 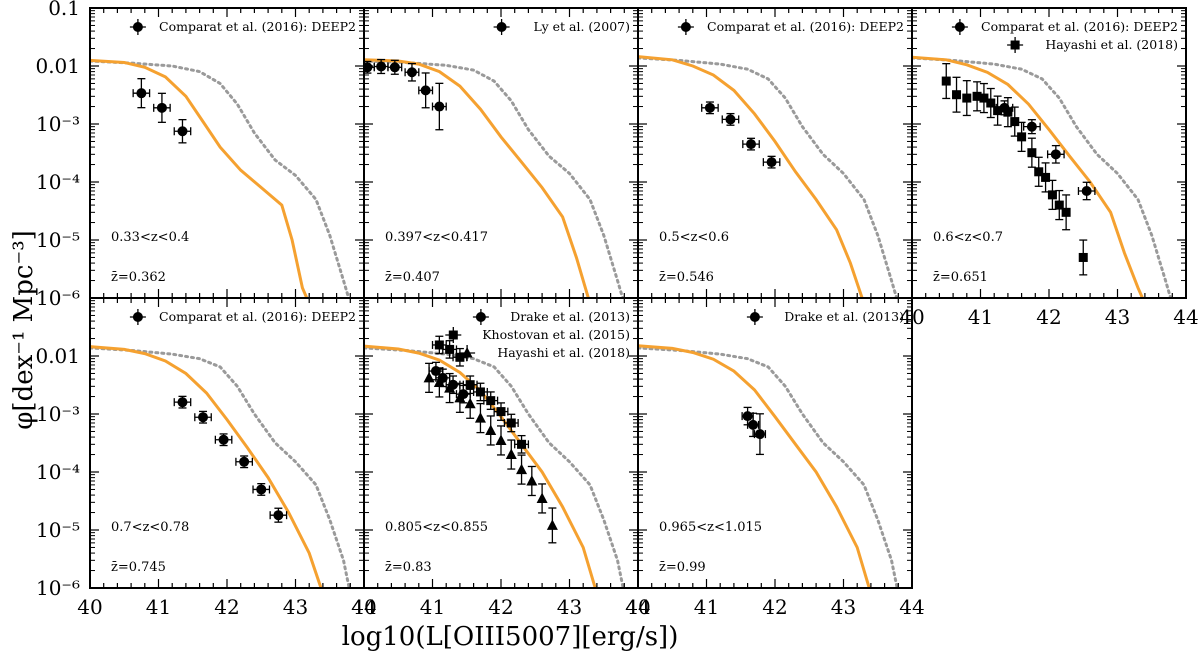 What do you see at coordinates (58, 472) in the screenshot?
I see `y-tick-label: 10⁻⁴` at bounding box center [58, 472].